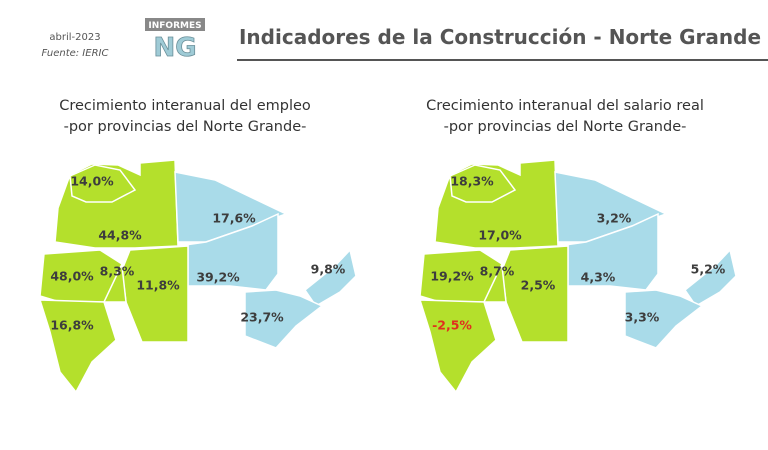  I want to click on province-value: 3,2%, so click(614, 218).